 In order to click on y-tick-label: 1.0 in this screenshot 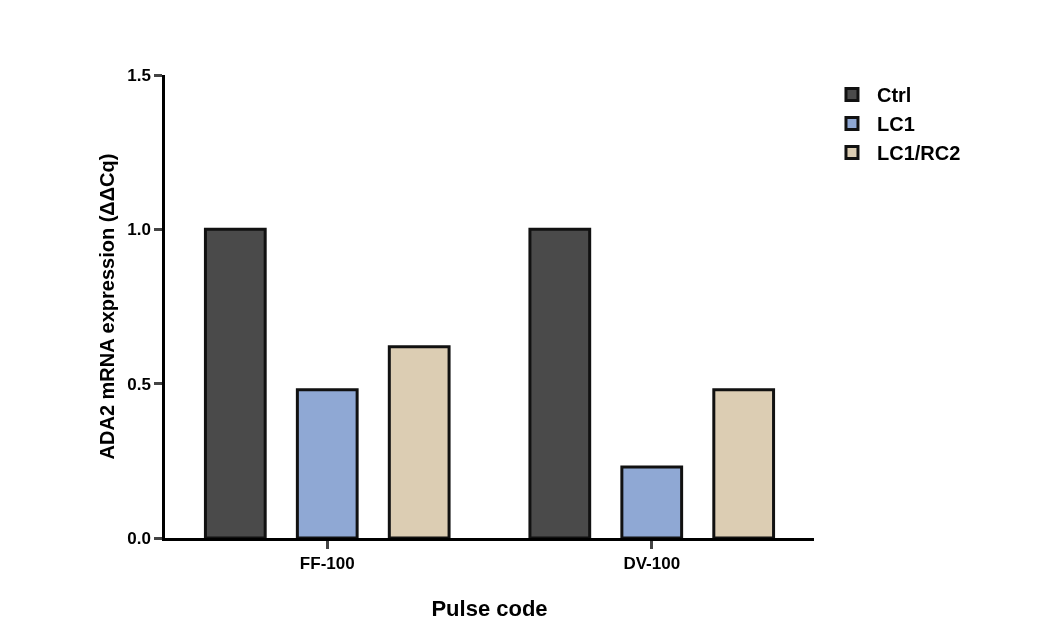, I will do `click(139, 230)`.